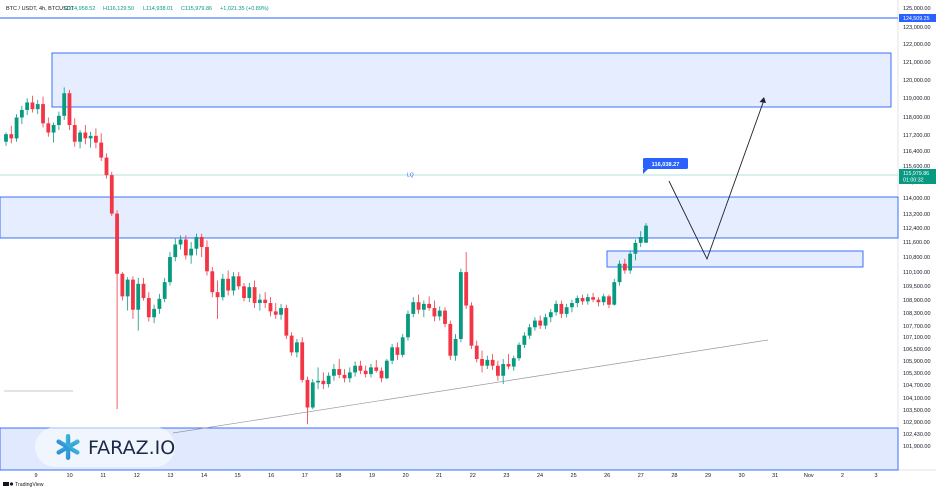 The image size is (936, 492). I want to click on price-callout: 116,038.27, so click(665, 166).